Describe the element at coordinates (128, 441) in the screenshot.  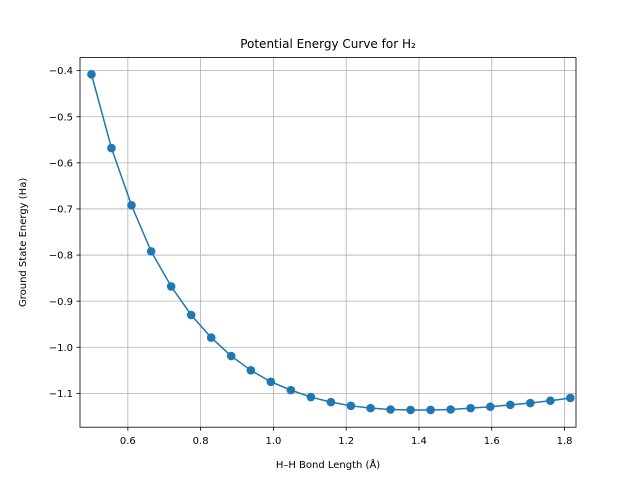
I see `x-tick-label: 0.6` at that location.